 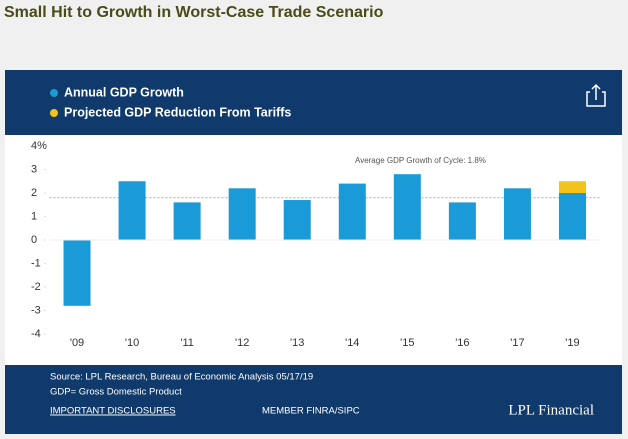 What do you see at coordinates (572, 343) in the screenshot?
I see `x-tick-label: '19` at bounding box center [572, 343].